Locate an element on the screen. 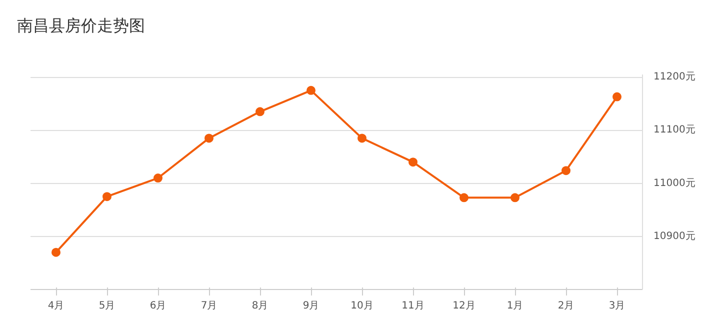 The image size is (711, 322). chart-title: 南昌县房价走势图 is located at coordinates (81, 26).